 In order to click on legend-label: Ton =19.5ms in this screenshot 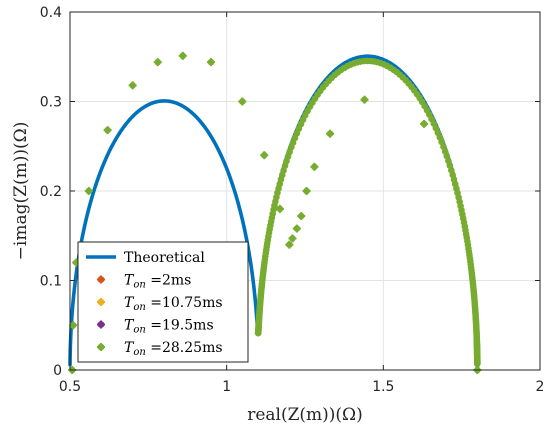, I will do `click(169, 327)`.